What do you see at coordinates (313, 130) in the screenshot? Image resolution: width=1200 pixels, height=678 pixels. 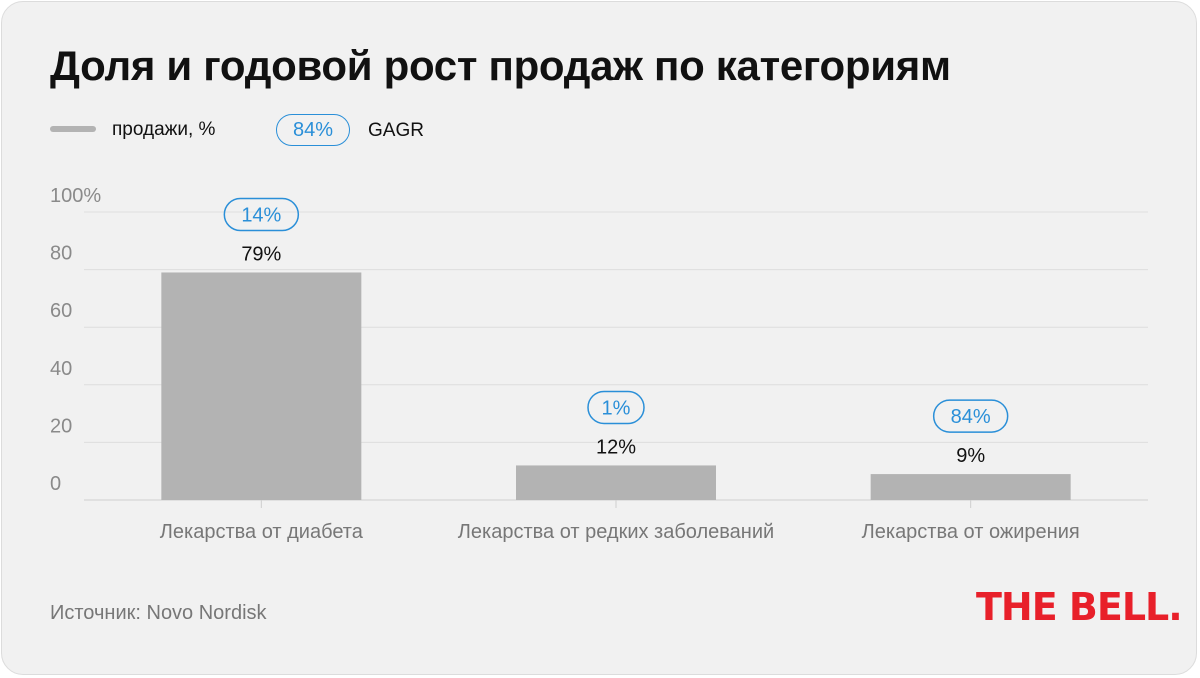 I see `legend-cagr-pill: 84%` at bounding box center [313, 130].